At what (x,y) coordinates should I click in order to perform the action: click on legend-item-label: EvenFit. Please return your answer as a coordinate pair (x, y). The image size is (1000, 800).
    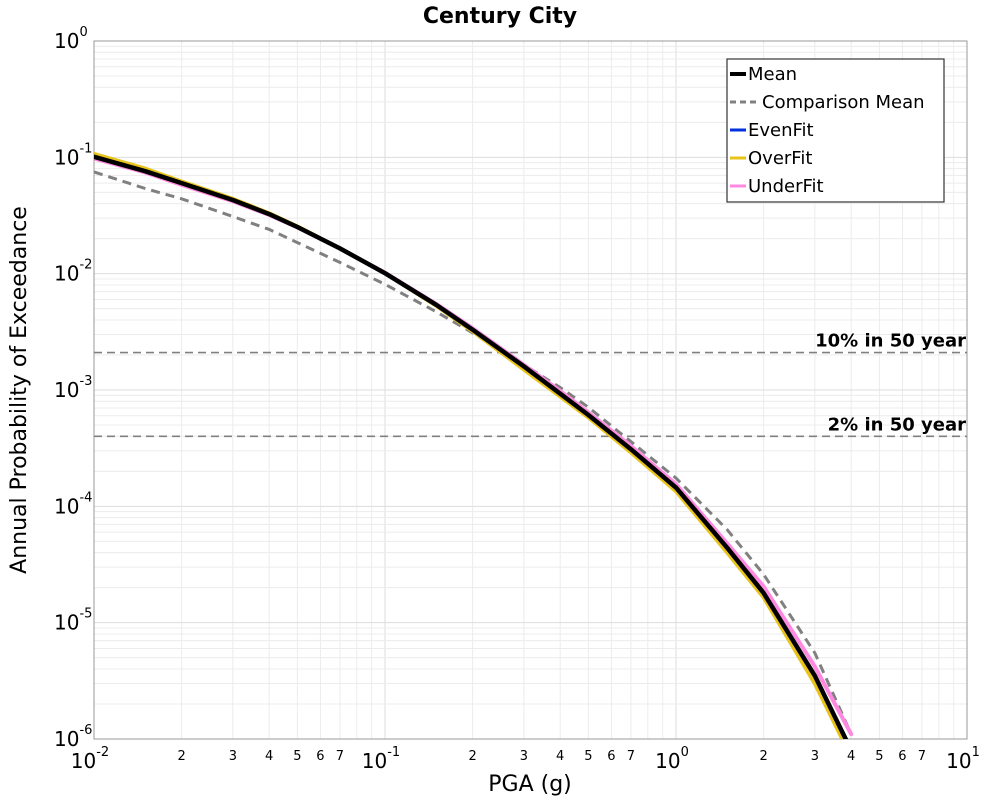
    Looking at the image, I should click on (781, 130).